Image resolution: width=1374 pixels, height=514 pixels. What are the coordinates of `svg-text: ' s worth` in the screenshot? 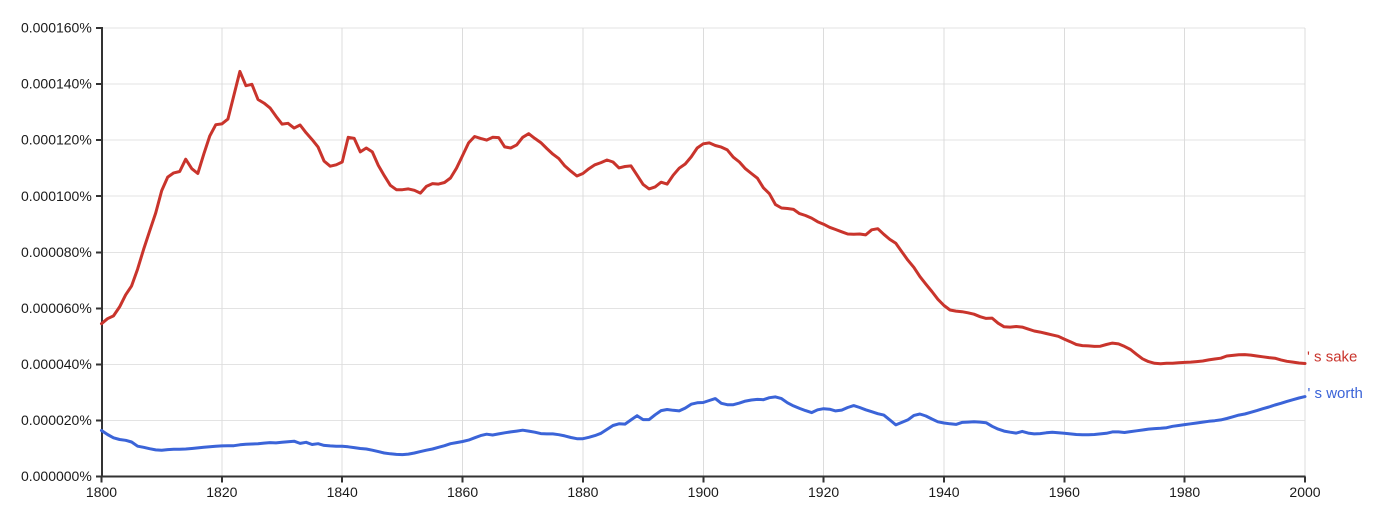 It's located at (1335, 393).